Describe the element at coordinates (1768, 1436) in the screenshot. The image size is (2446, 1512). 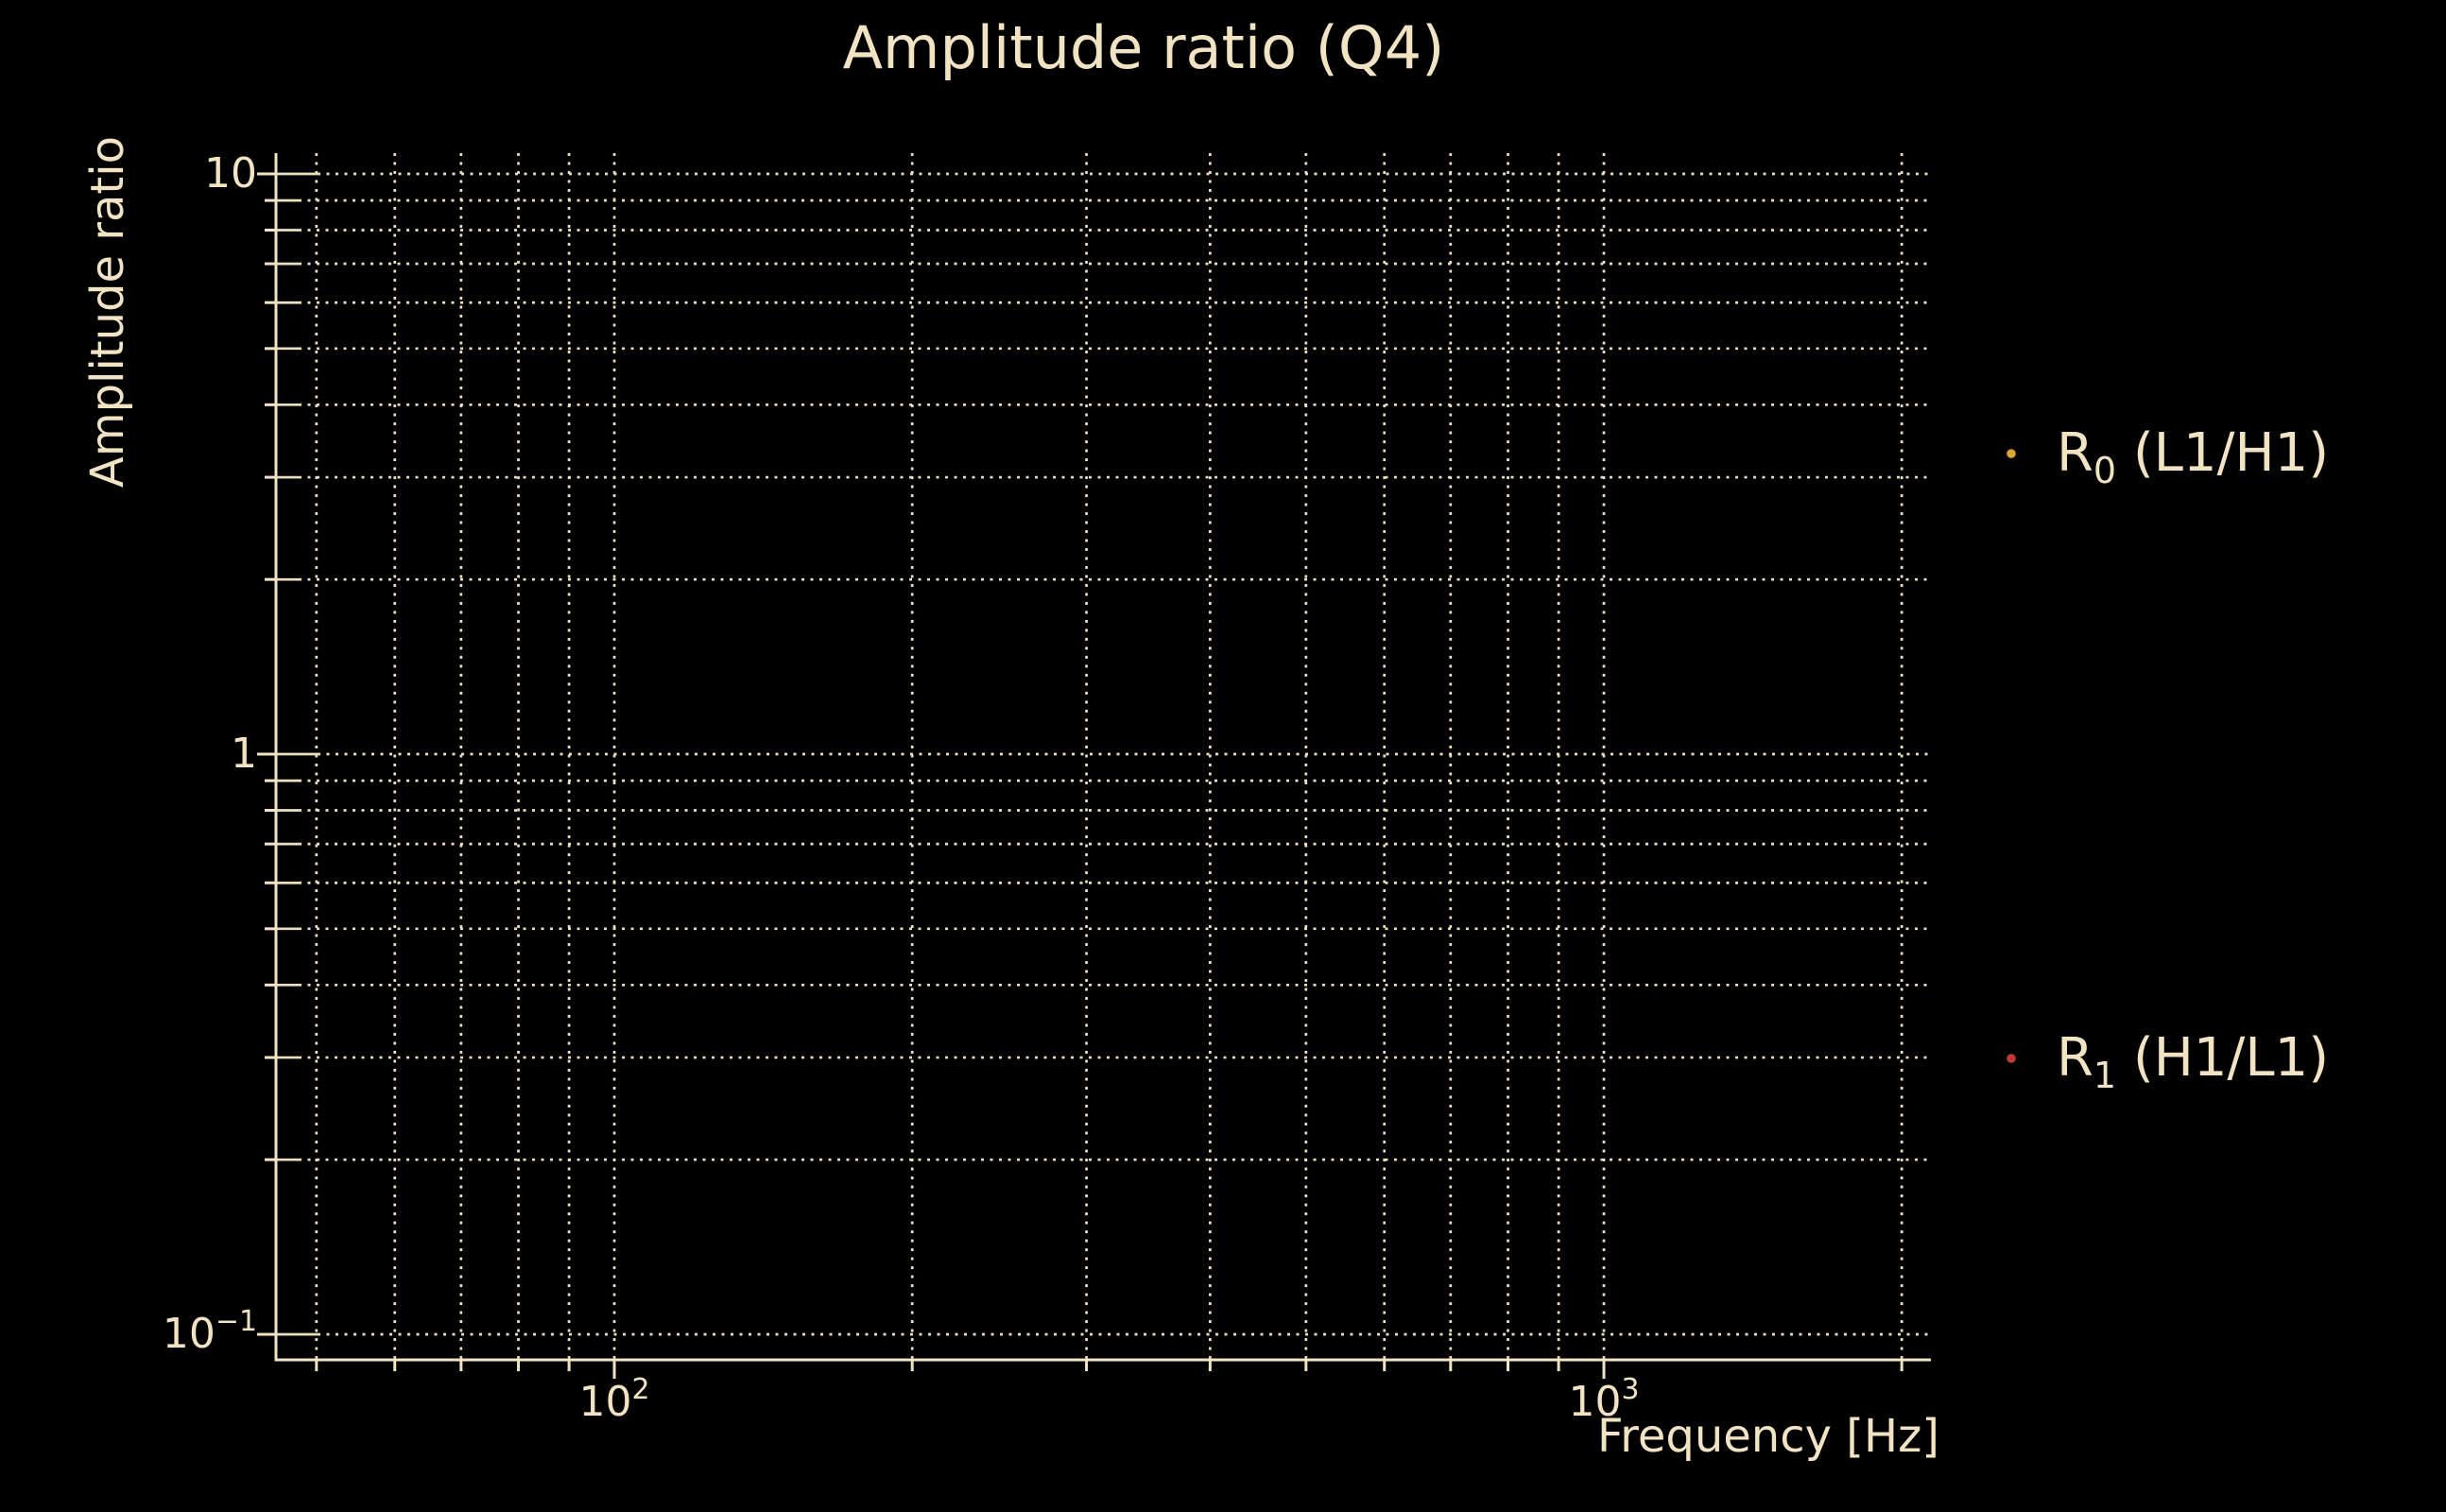
I see `x-axis-label: Frequency [Hz]` at that location.